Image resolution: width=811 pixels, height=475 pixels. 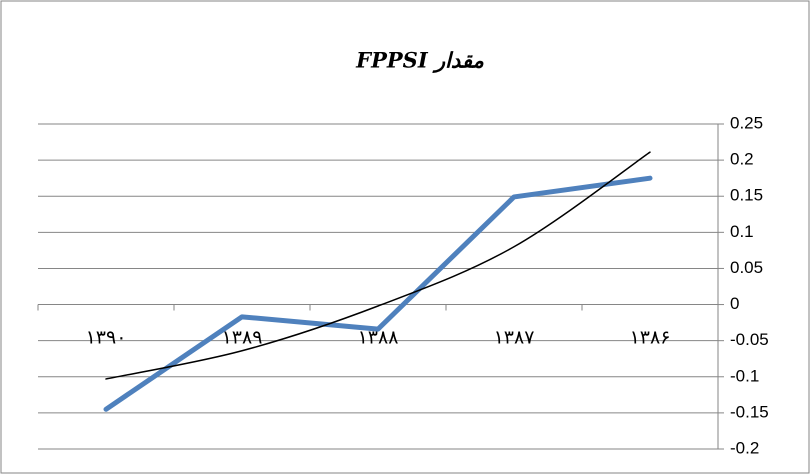 I want to click on y-tick-label: 0.2, so click(x=742, y=159).